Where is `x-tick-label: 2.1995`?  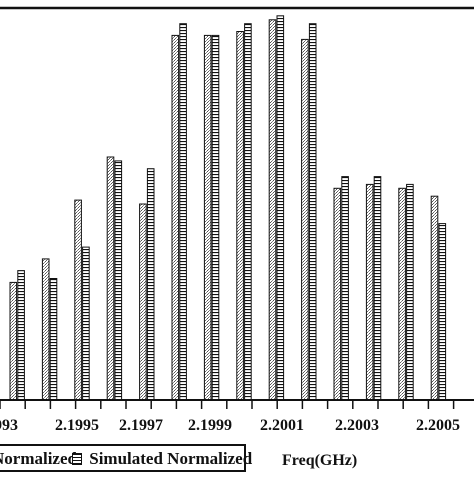
x-tick-label: 2.1995 is located at coordinates (77, 425).